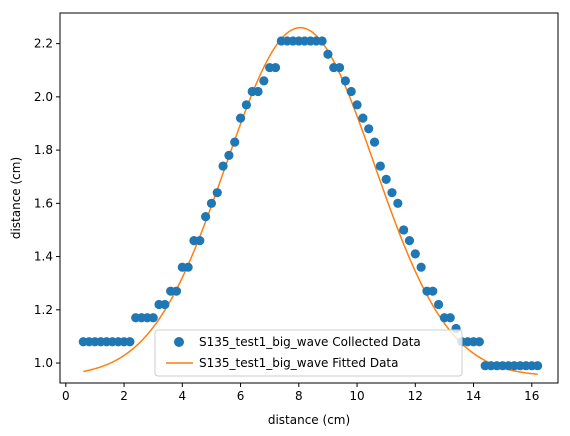  I want to click on x-tick-label: 12, so click(415, 396).